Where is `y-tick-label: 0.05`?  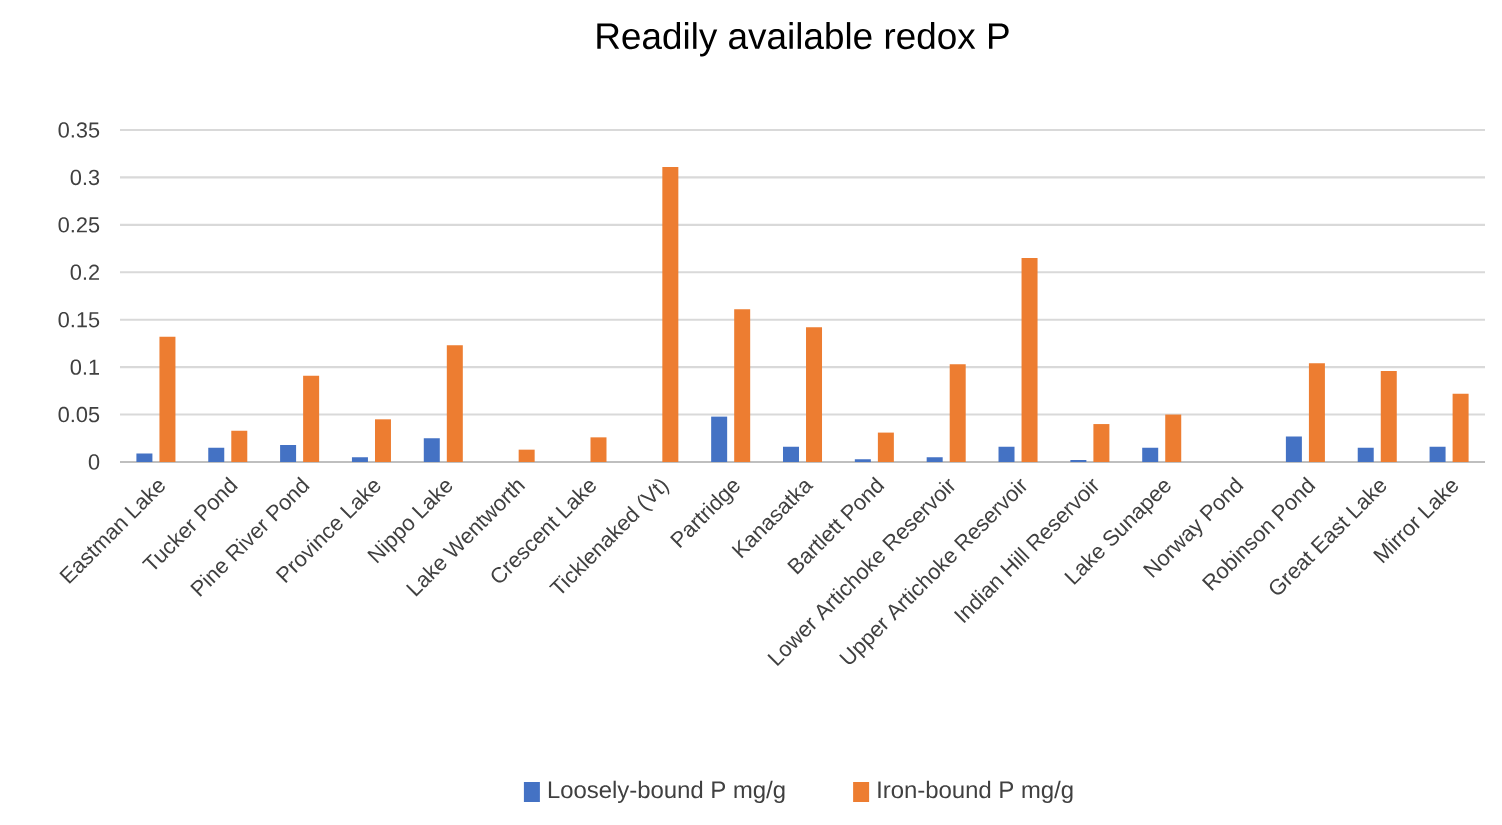
y-tick-label: 0.05 is located at coordinates (79, 414).